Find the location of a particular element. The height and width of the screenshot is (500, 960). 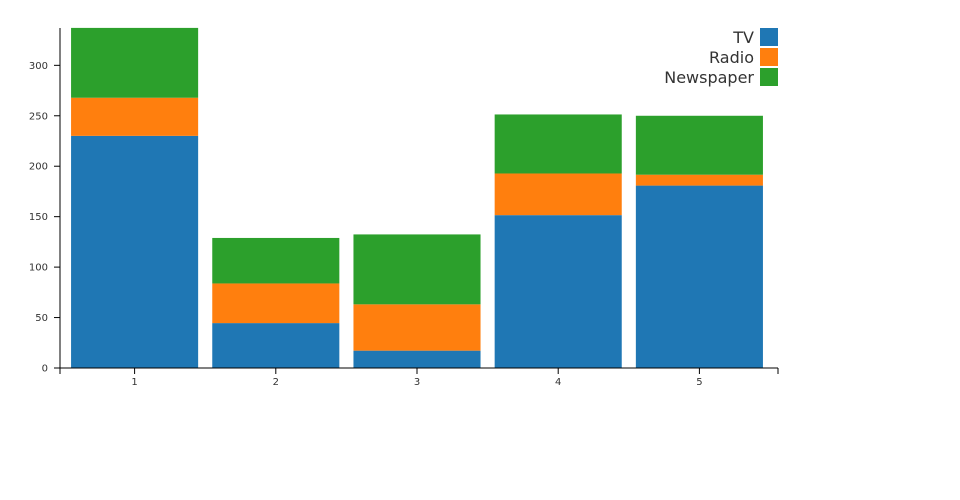

legend-swatch-newspaper is located at coordinates (769, 77).